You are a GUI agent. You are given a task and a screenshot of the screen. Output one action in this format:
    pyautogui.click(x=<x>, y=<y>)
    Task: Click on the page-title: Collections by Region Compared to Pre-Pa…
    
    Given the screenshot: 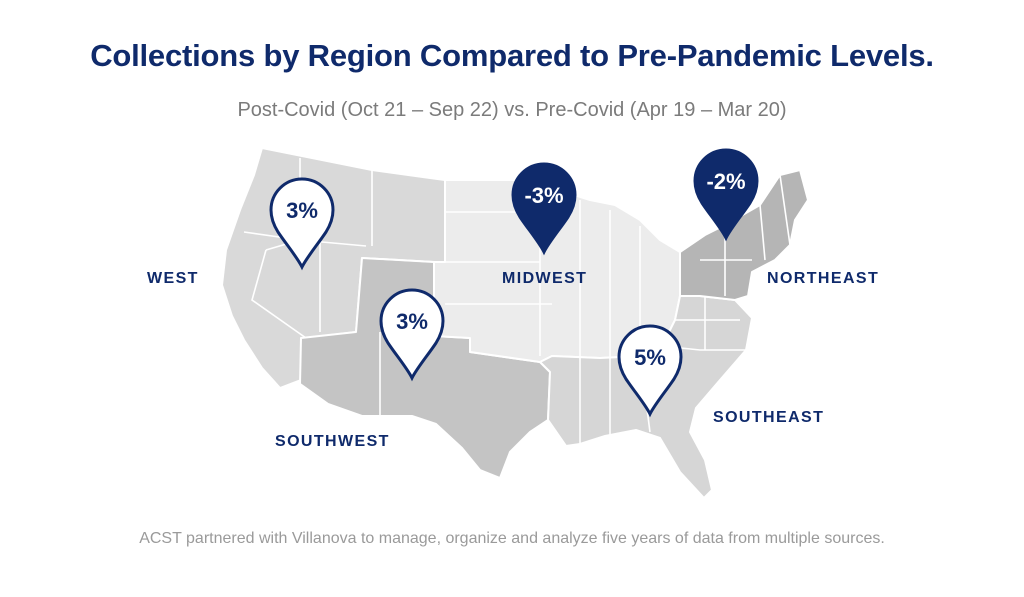 What is the action you would take?
    pyautogui.click(x=512, y=55)
    